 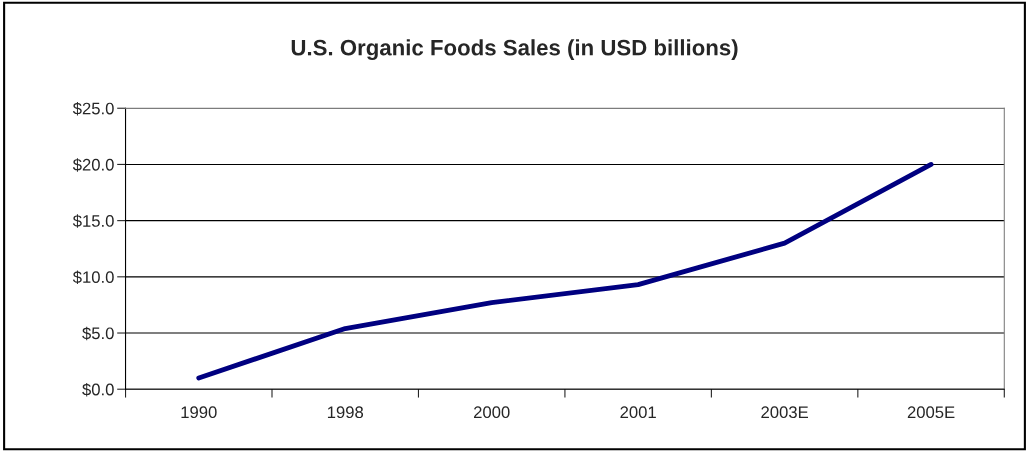 What do you see at coordinates (93, 221) in the screenshot?
I see `y-tick-label: $15.0` at bounding box center [93, 221].